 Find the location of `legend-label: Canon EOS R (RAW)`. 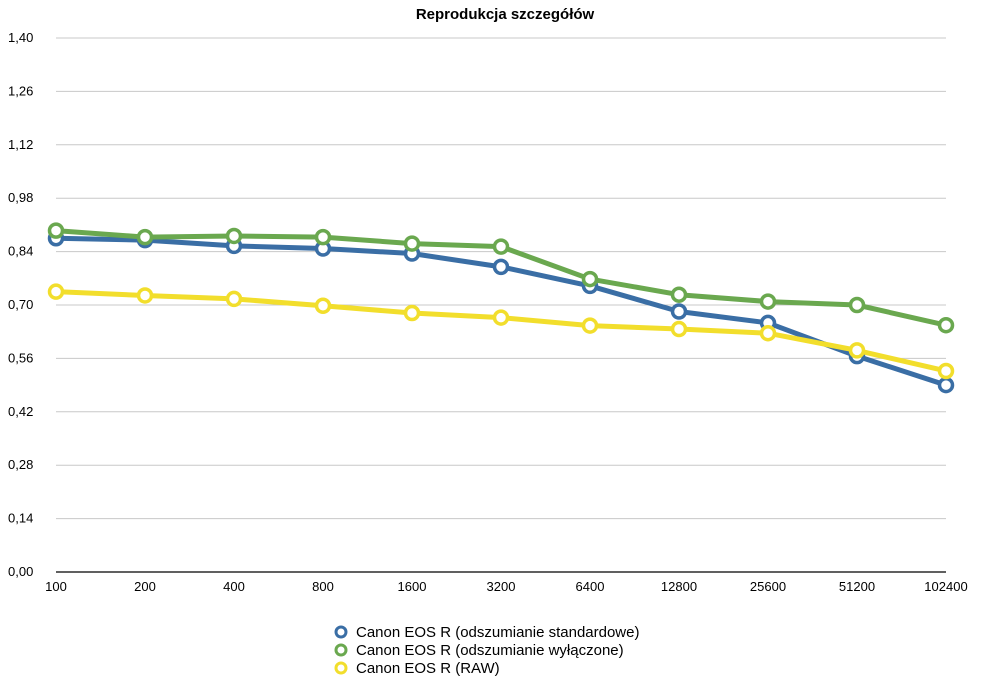

legend-label: Canon EOS R (RAW) is located at coordinates (428, 668).